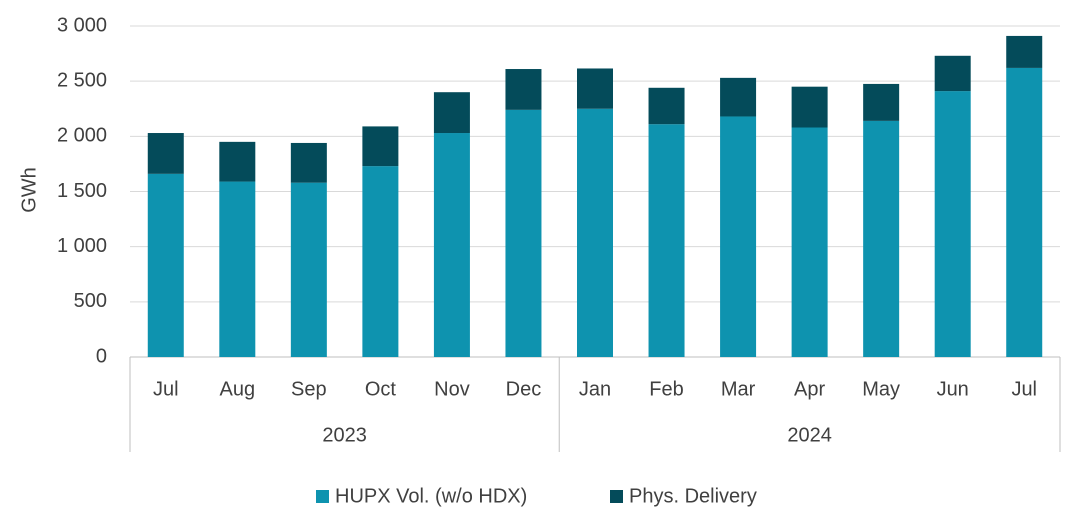 This screenshot has width=1065, height=511. I want to click on x-tick-label: Mar, so click(738, 389).